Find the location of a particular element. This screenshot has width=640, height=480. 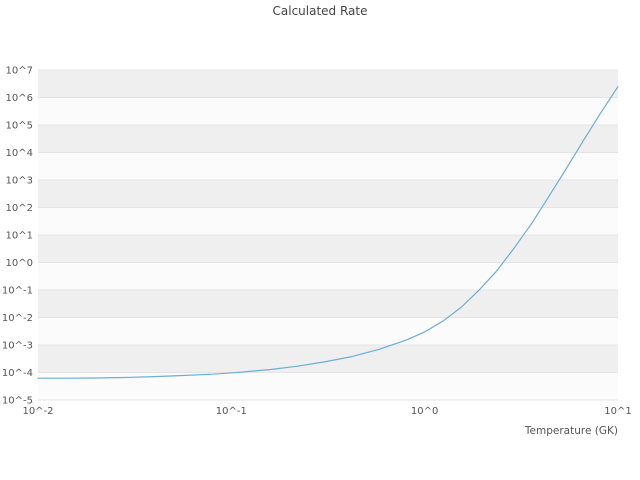

x-tick-label: 10^-1 is located at coordinates (231, 411).